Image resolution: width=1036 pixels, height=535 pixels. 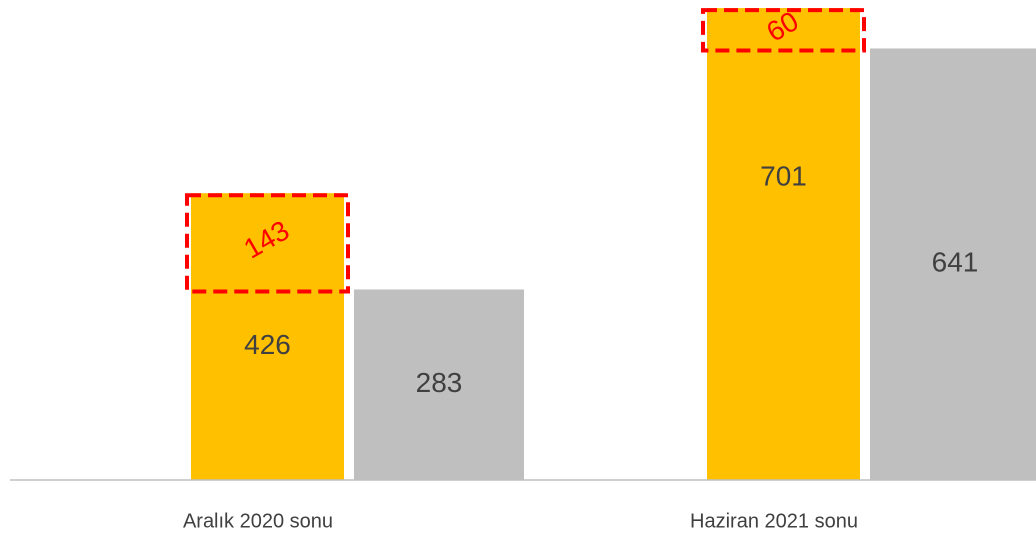 What do you see at coordinates (267, 344) in the screenshot?
I see `value-label: 426` at bounding box center [267, 344].